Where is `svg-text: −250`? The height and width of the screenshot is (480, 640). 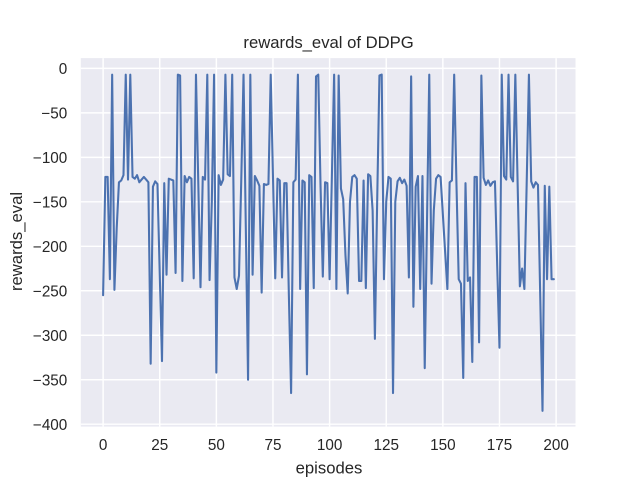 svg-text: −250 is located at coordinates (50, 291).